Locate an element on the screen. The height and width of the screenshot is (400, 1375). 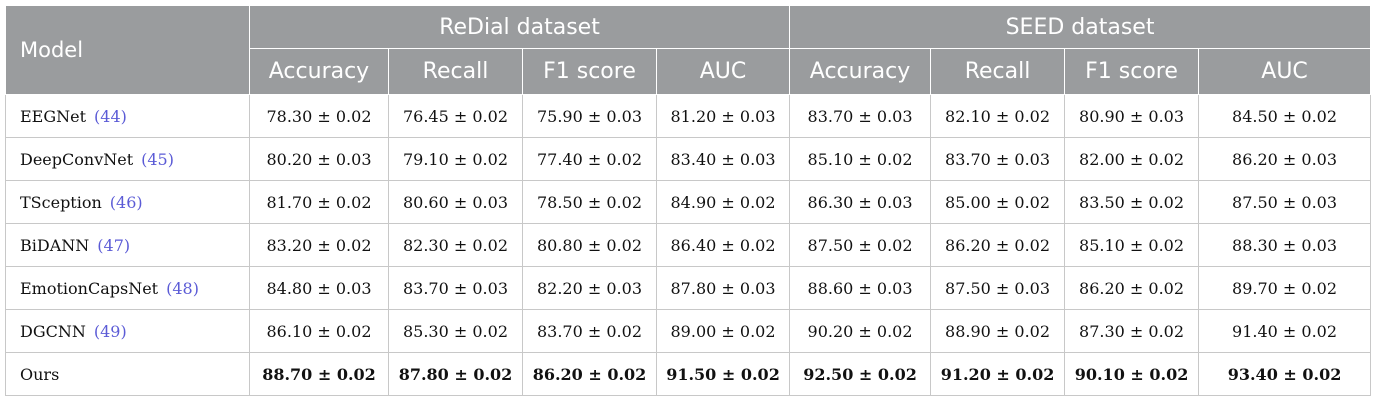
value-cell: 80.20 ± 0.03 is located at coordinates (319, 159).